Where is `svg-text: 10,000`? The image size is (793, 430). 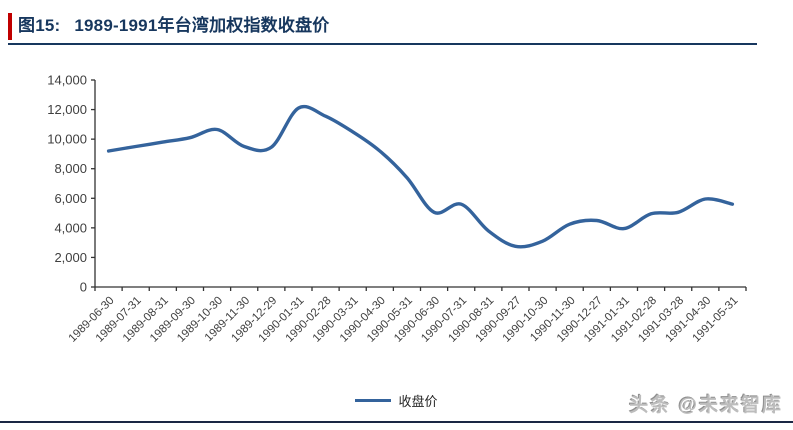
svg-text: 10,000 is located at coordinates (67, 139).